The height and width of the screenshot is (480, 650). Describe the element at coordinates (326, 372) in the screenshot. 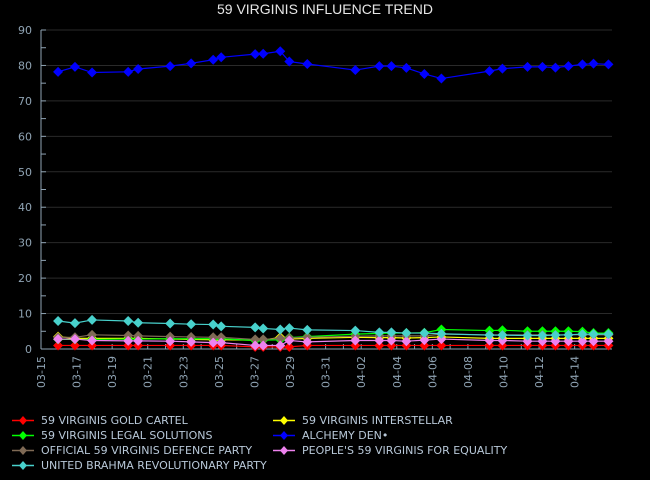

I see `x-tick-label: 03-31` at that location.